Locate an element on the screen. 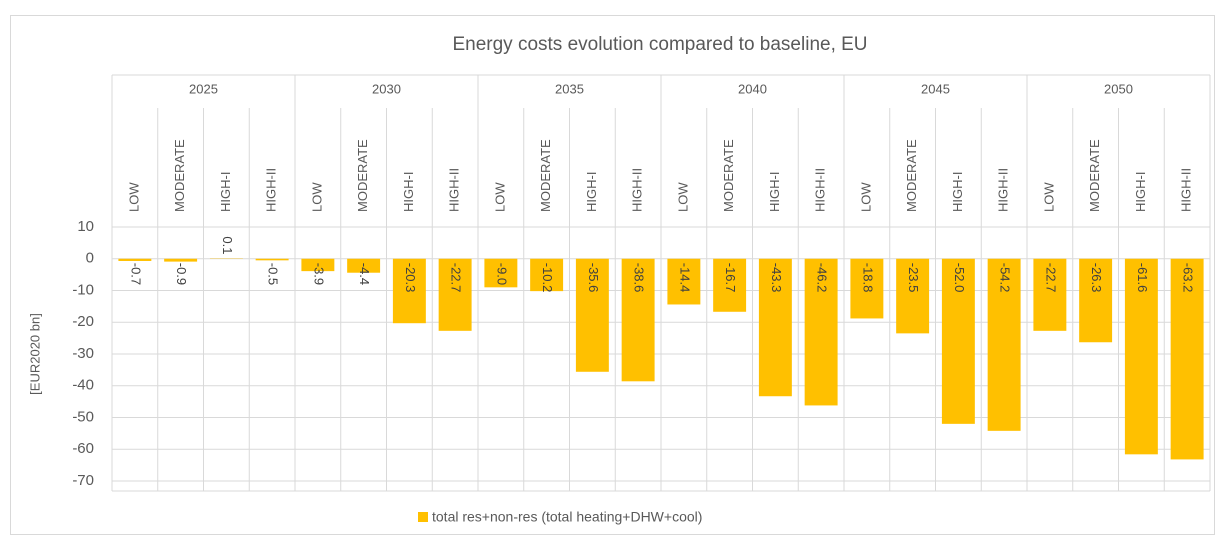  data-label: -14.4 is located at coordinates (684, 278).